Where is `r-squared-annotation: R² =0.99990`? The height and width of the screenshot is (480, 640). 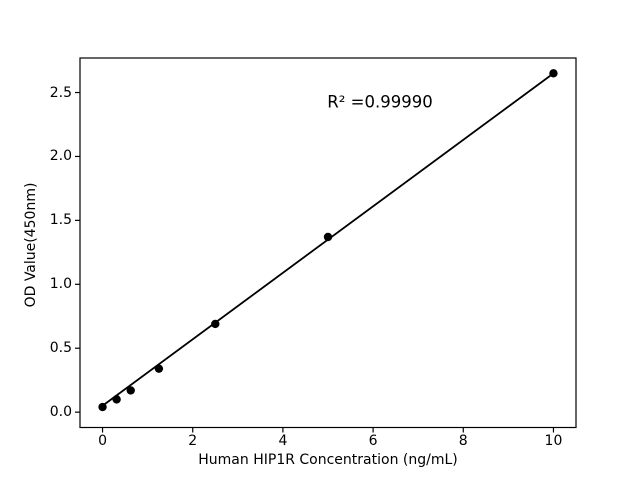
r-squared-annotation: R² =0.99990 is located at coordinates (380, 102).